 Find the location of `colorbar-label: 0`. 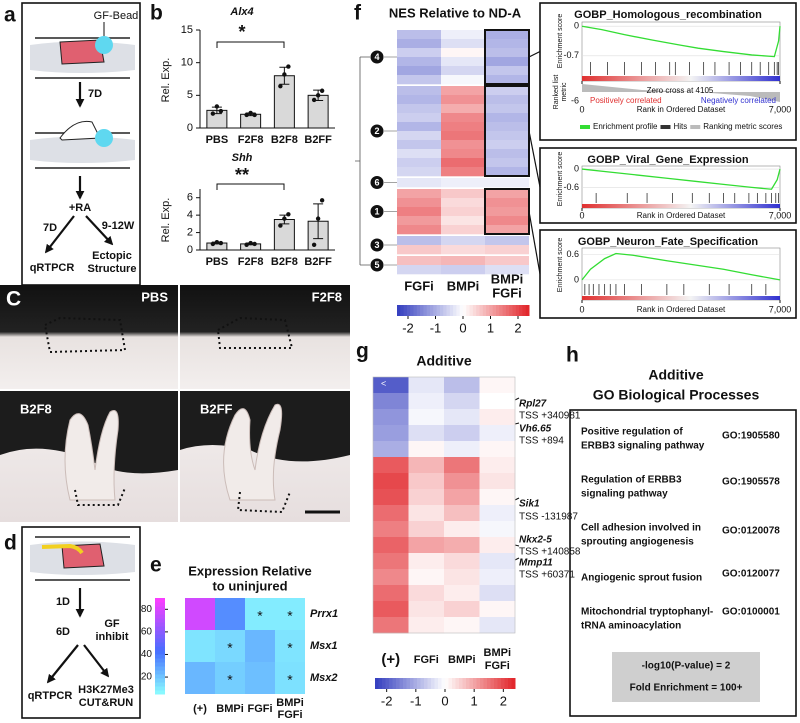

colorbar-label: 0 is located at coordinates (462, 327).